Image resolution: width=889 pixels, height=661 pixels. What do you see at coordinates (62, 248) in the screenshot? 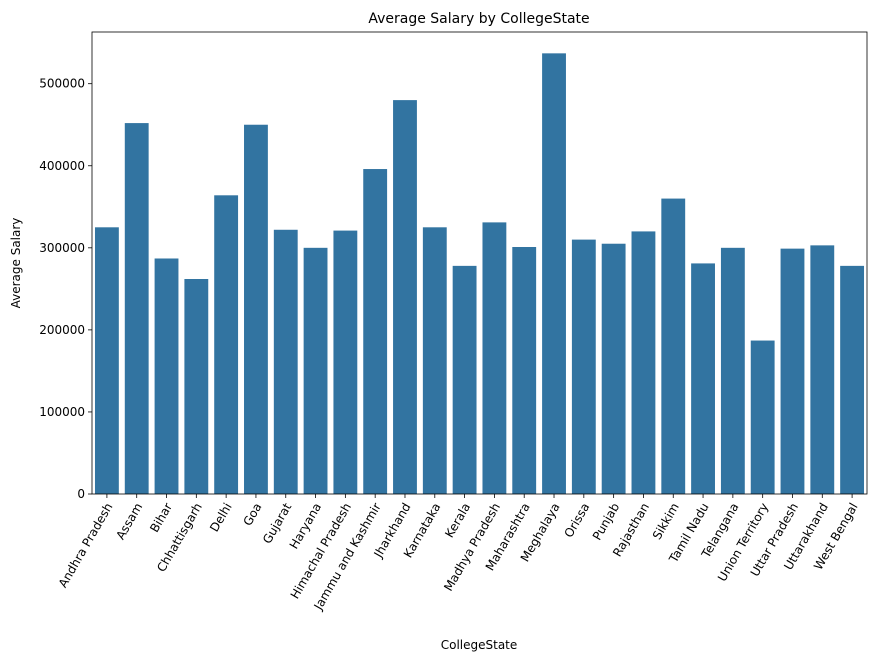
I see `y-tick-label: 300000` at bounding box center [62, 248].